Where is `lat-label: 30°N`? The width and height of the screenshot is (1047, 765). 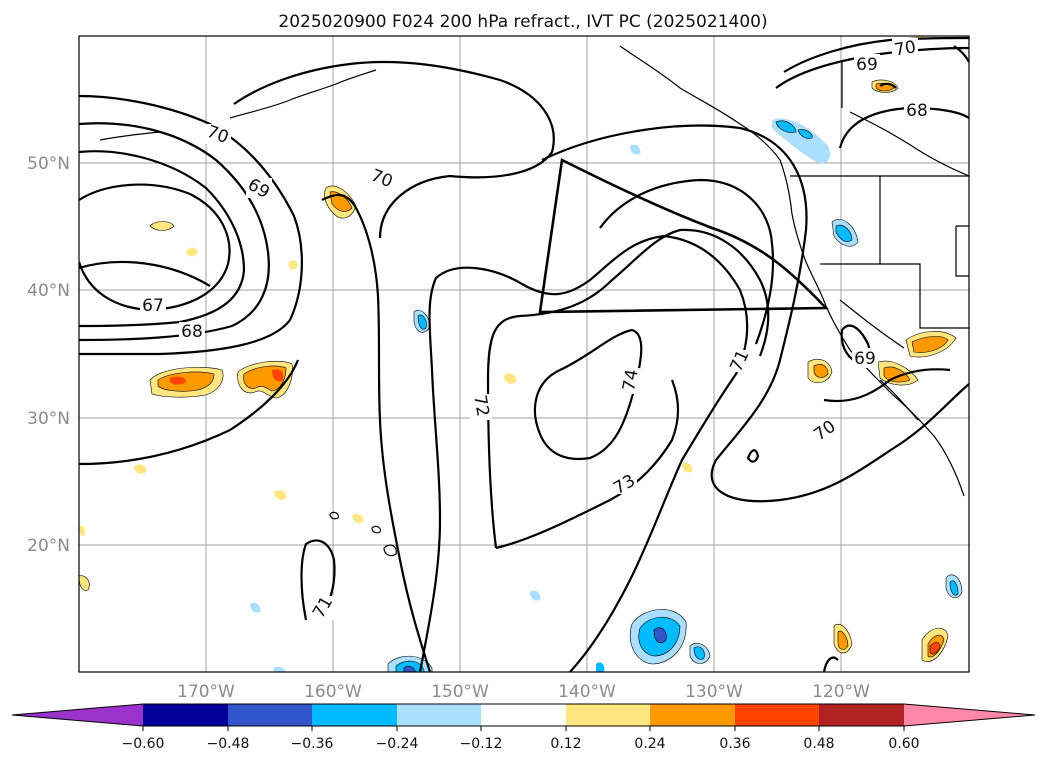 lat-label: 30°N is located at coordinates (48, 419).